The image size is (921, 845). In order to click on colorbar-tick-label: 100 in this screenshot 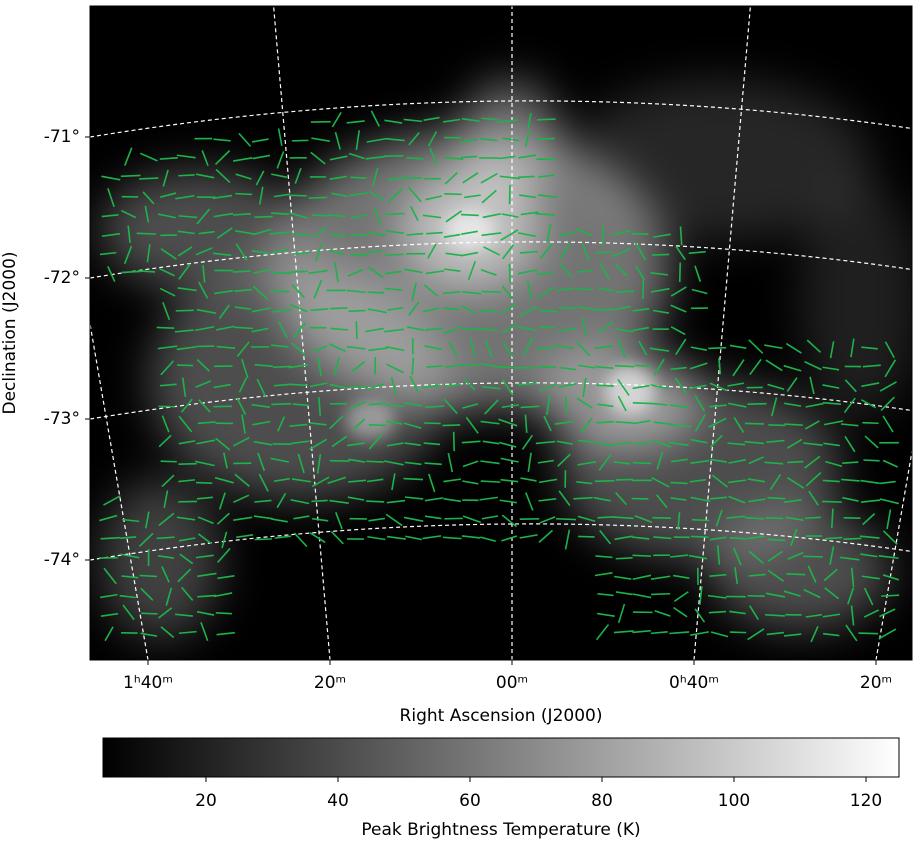, I will do `click(734, 801)`.